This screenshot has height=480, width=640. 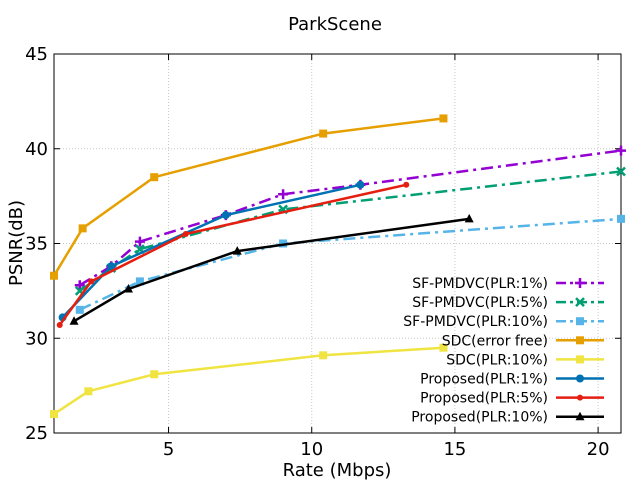 I want to click on legend-entry: Proposed(PLR:10%), so click(x=507, y=418).